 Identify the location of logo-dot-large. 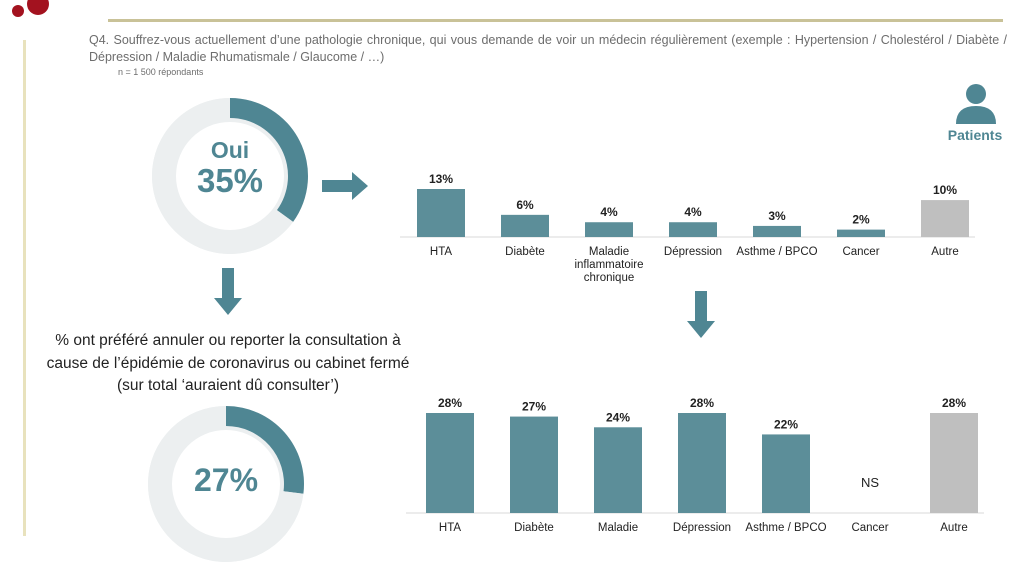
(38, 7).